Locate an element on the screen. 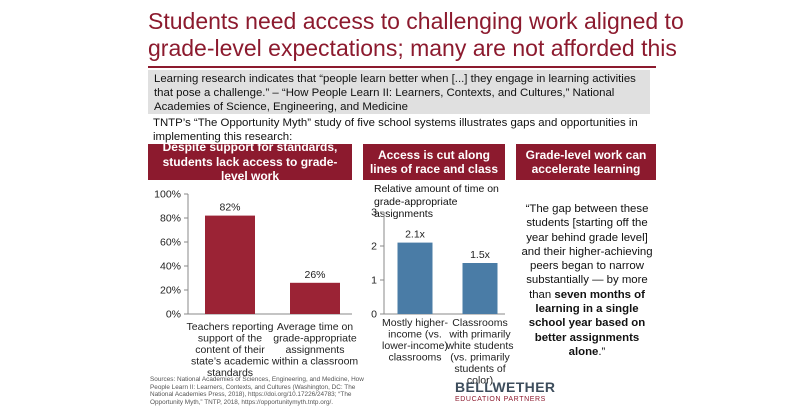  chart1-y-tick-label: 80% is located at coordinates (170, 219).